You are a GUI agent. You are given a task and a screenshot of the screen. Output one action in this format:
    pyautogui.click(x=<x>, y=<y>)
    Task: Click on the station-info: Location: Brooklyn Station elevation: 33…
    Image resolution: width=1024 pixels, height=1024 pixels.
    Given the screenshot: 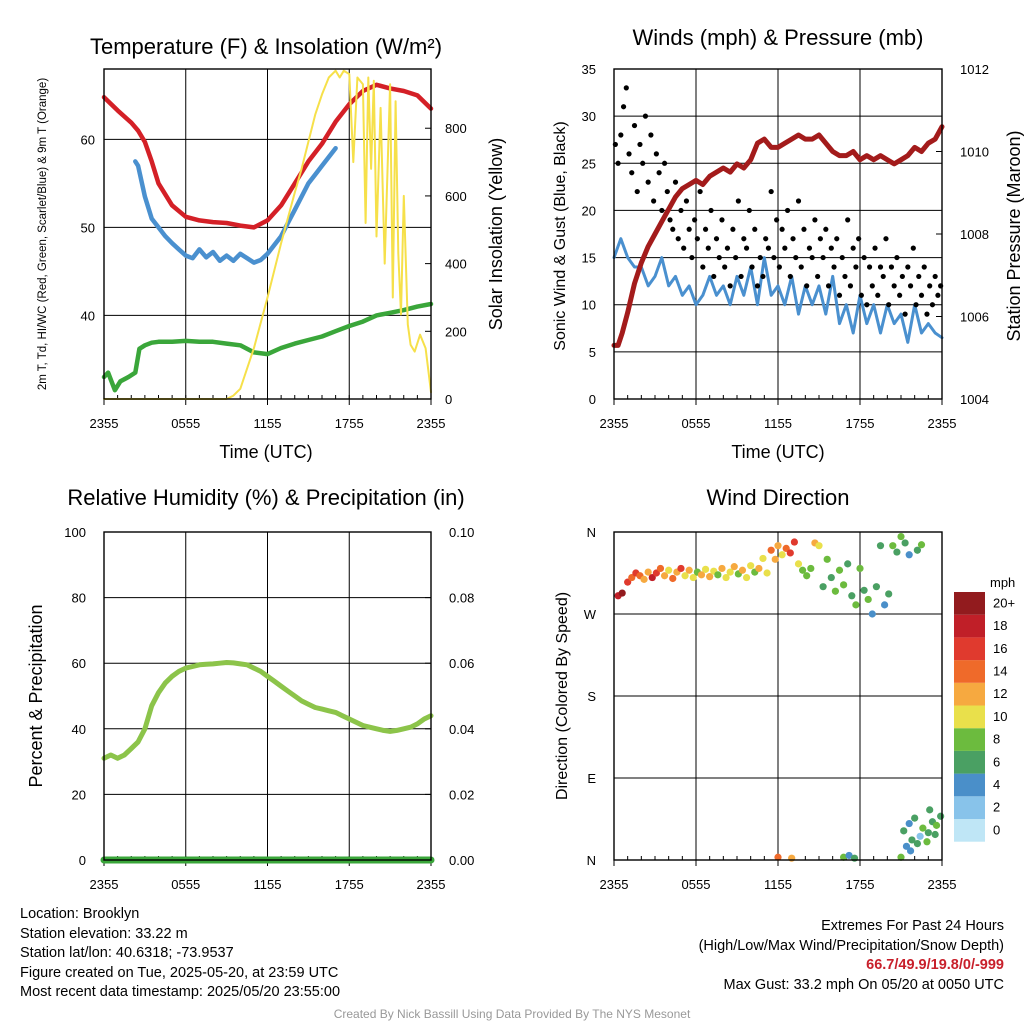 What is the action you would take?
    pyautogui.click(x=180, y=954)
    